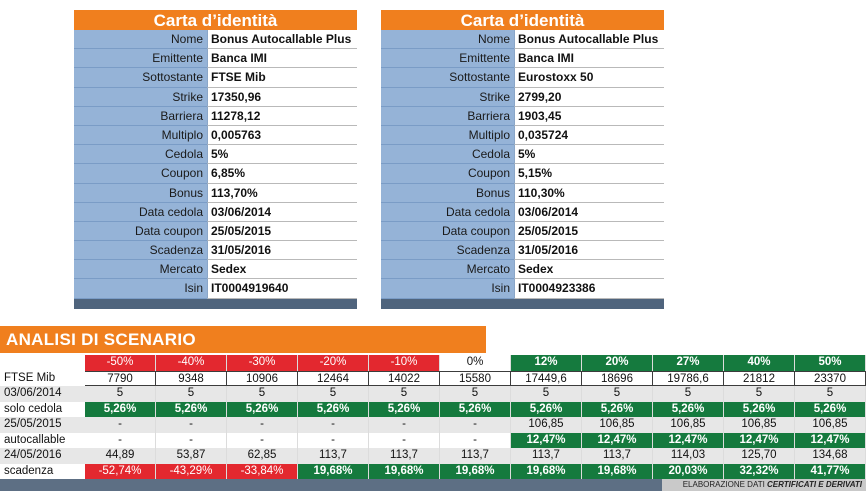  What do you see at coordinates (42, 394) in the screenshot?
I see `scenario-row-label: 03/06/2014` at bounding box center [42, 394].